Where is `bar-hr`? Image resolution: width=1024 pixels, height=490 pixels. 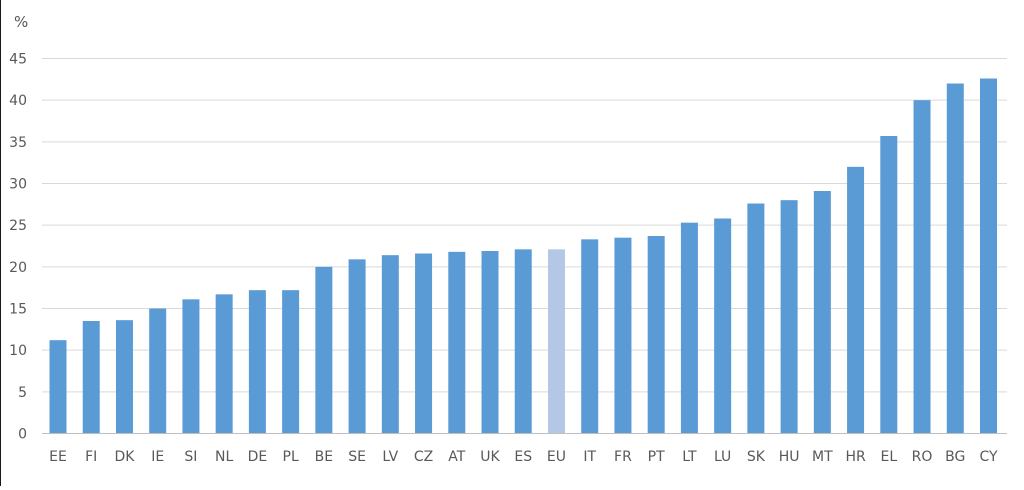 bar-hr is located at coordinates (856, 300).